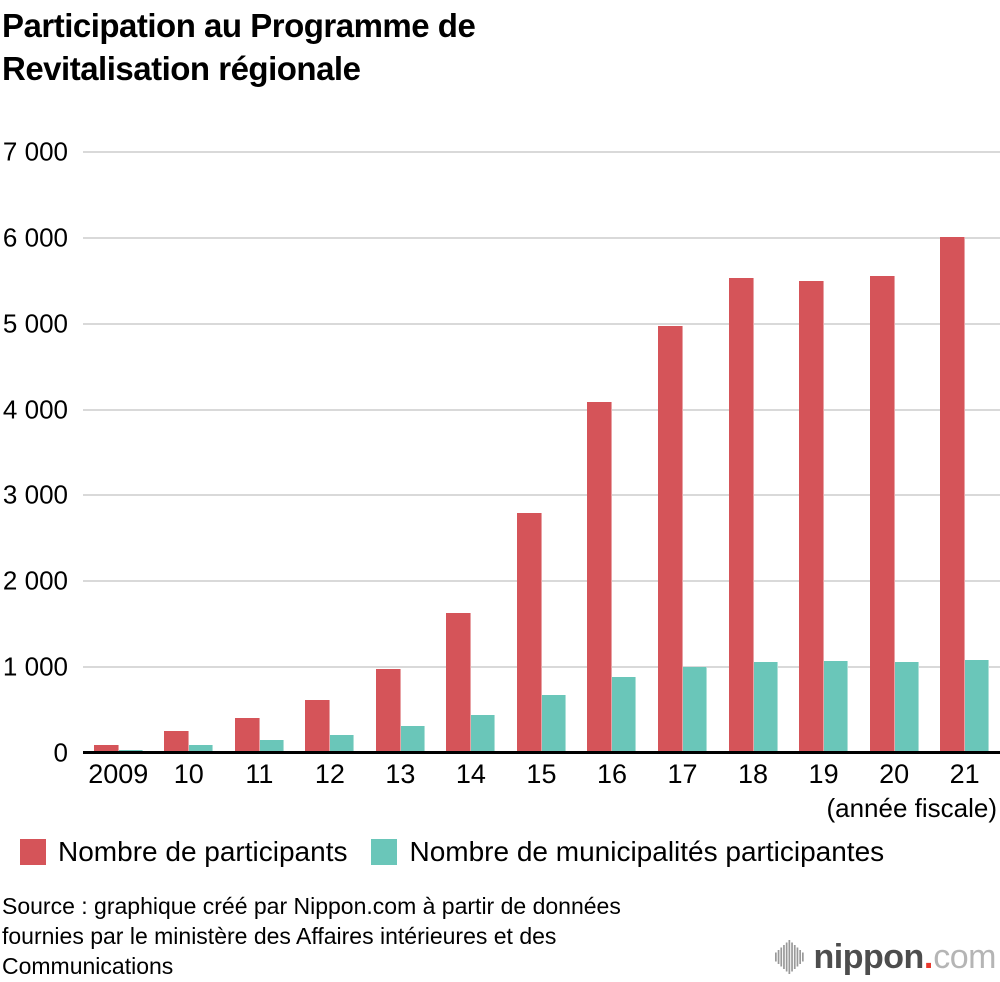 The image size is (1000, 982). What do you see at coordinates (34, 452) in the screenshot?
I see `y-axis: 7 000 6 000 5 000 4 000 3 000 2 000 1 000 0` at bounding box center [34, 452].